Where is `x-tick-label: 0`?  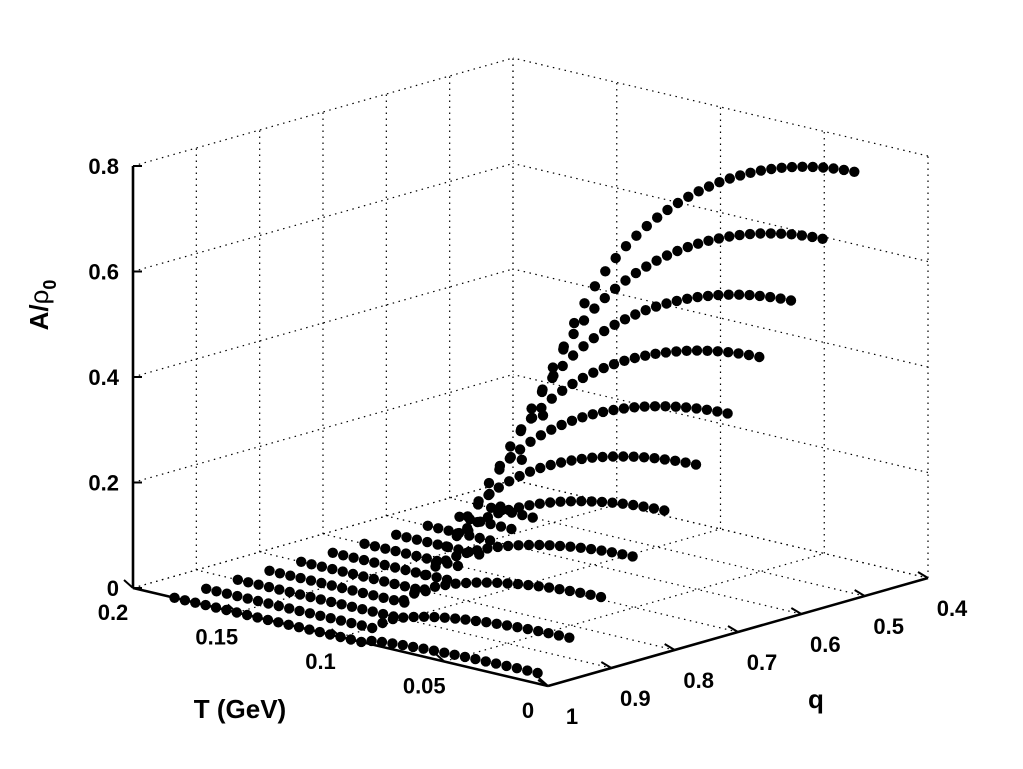
x-tick-label: 0 is located at coordinates (528, 710).